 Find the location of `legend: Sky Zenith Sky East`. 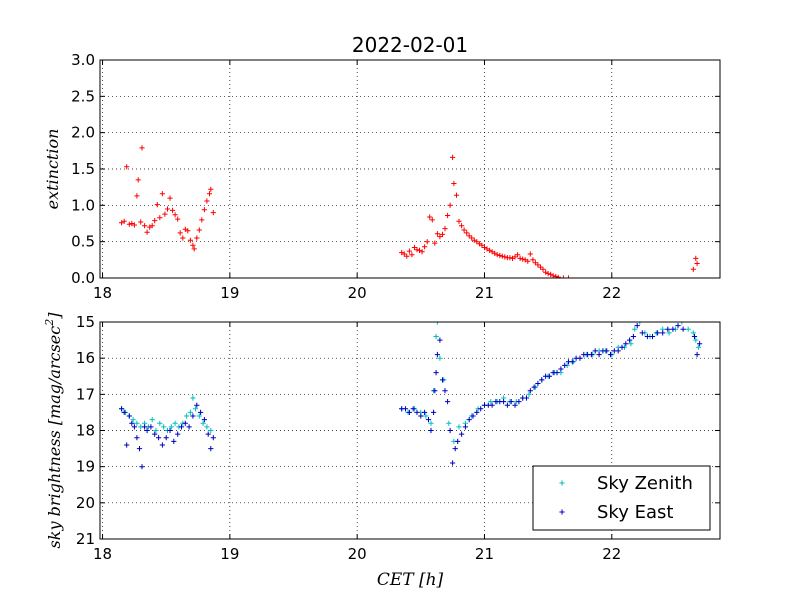

legend: Sky Zenith Sky East is located at coordinates (621, 498).